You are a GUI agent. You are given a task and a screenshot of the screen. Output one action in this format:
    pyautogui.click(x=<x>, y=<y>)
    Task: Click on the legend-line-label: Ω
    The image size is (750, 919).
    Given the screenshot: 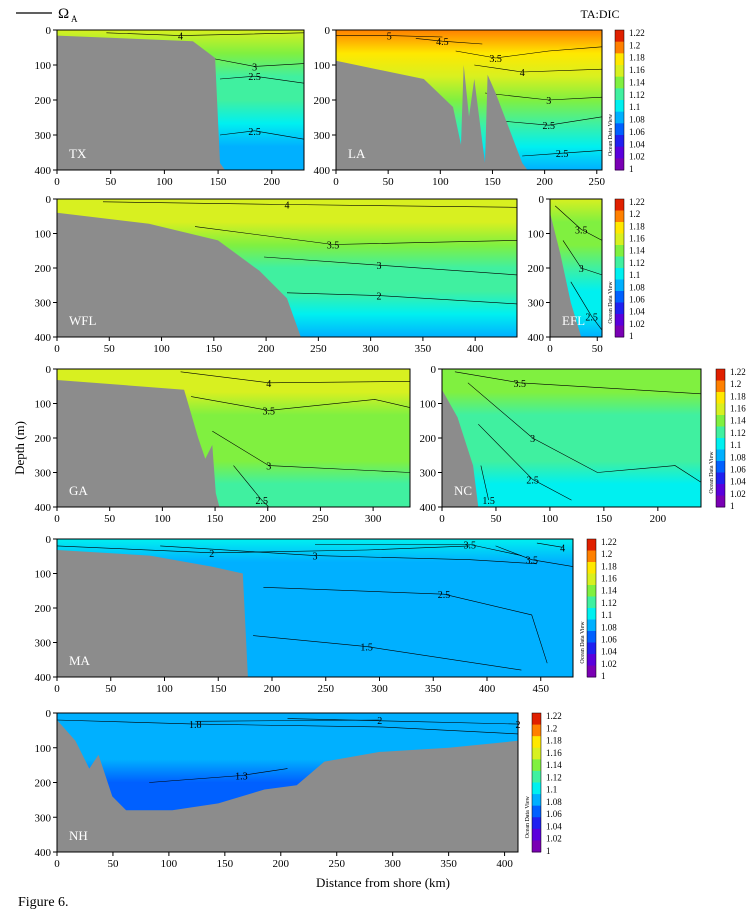 What is the action you would take?
    pyautogui.click(x=63, y=14)
    